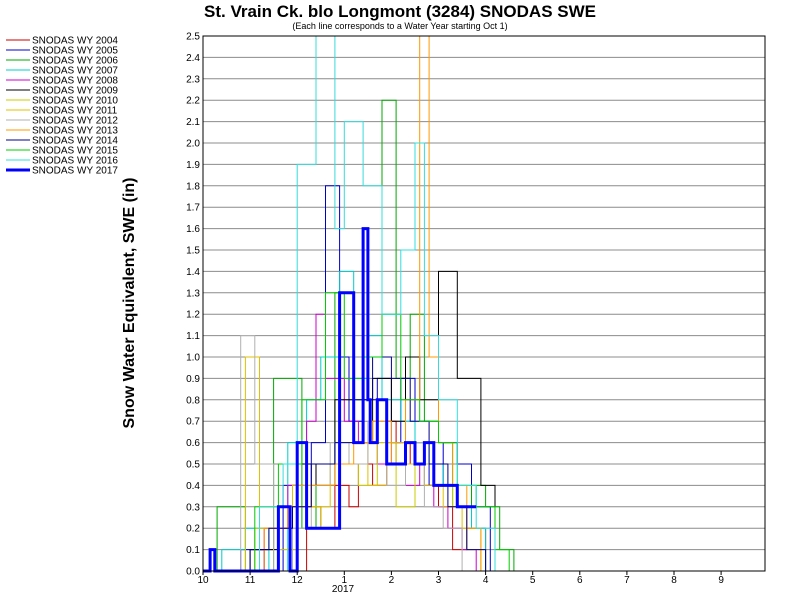 The image size is (800, 600). Describe the element at coordinates (580, 580) in the screenshot. I see `x-tick-label: 6` at that location.